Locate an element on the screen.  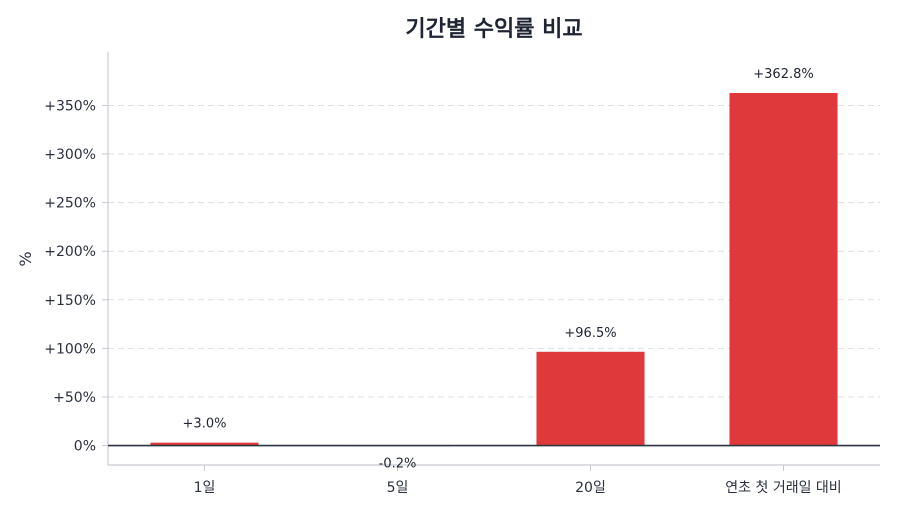
x-tick-label: 1일 is located at coordinates (205, 488).